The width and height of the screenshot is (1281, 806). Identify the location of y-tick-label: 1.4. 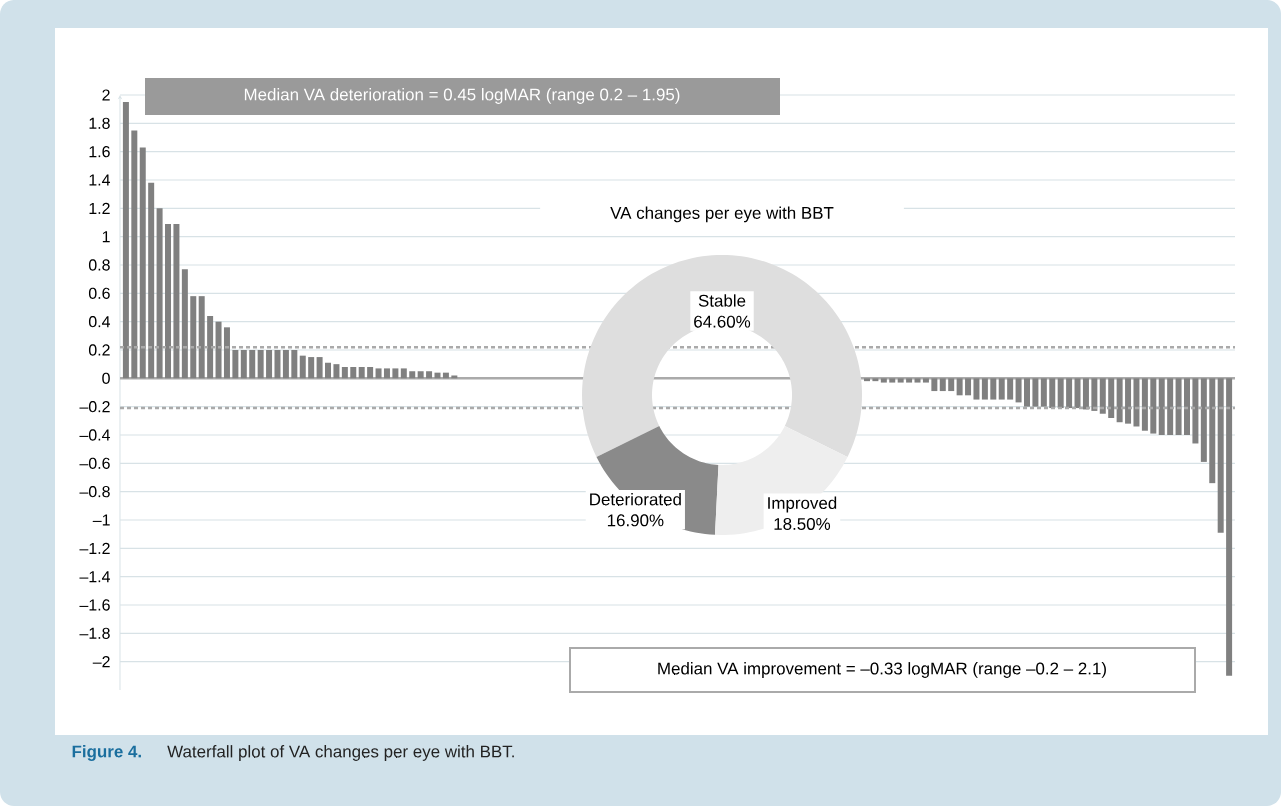
(100, 180).